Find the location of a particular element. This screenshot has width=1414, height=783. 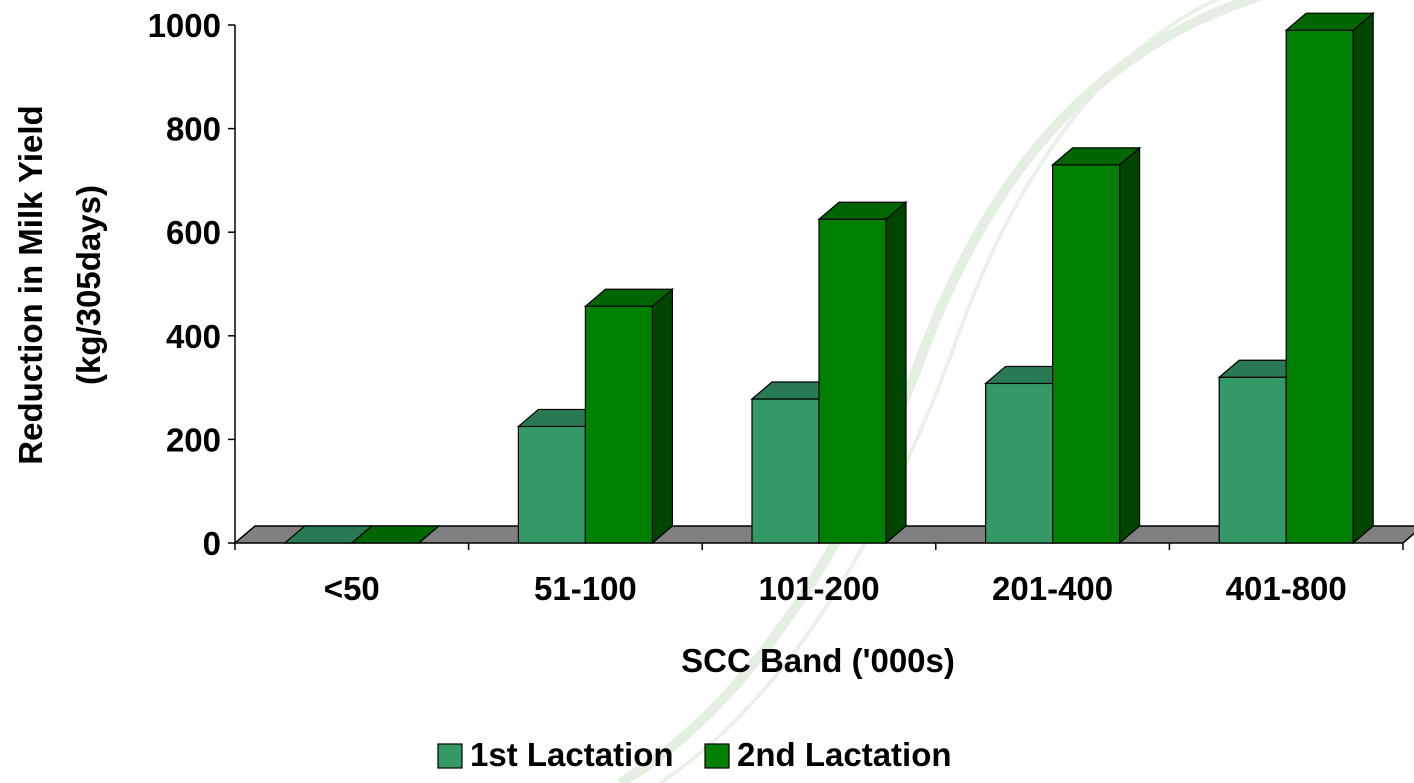

legend-item: 1st Lactation is located at coordinates (555, 754).